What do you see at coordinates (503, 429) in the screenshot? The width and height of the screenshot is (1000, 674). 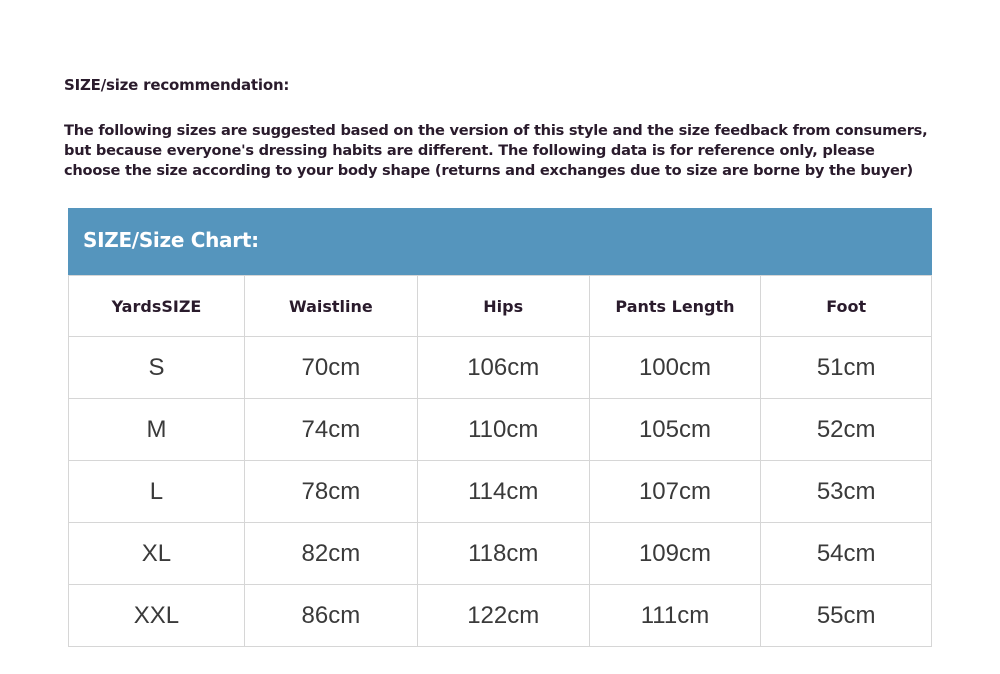 I see `table-cell: 110cm` at bounding box center [503, 429].